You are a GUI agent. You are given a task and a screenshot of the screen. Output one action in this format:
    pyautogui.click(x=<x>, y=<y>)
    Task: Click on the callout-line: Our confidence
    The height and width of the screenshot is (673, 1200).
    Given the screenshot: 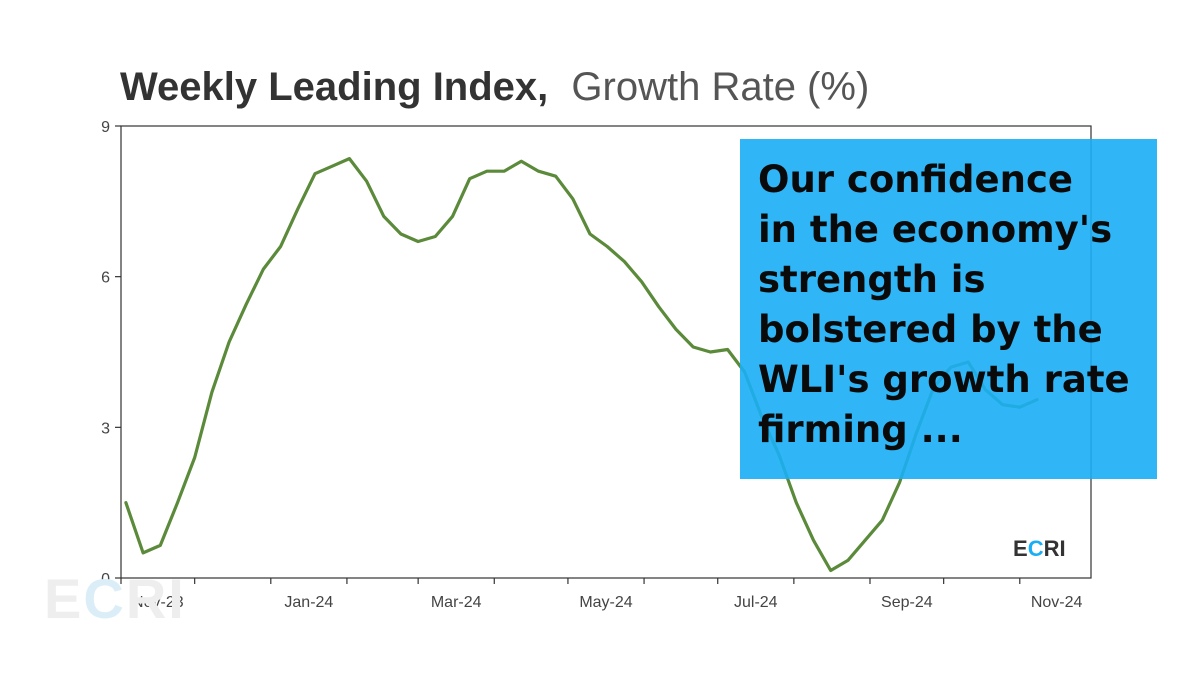 What is the action you would take?
    pyautogui.click(x=915, y=179)
    